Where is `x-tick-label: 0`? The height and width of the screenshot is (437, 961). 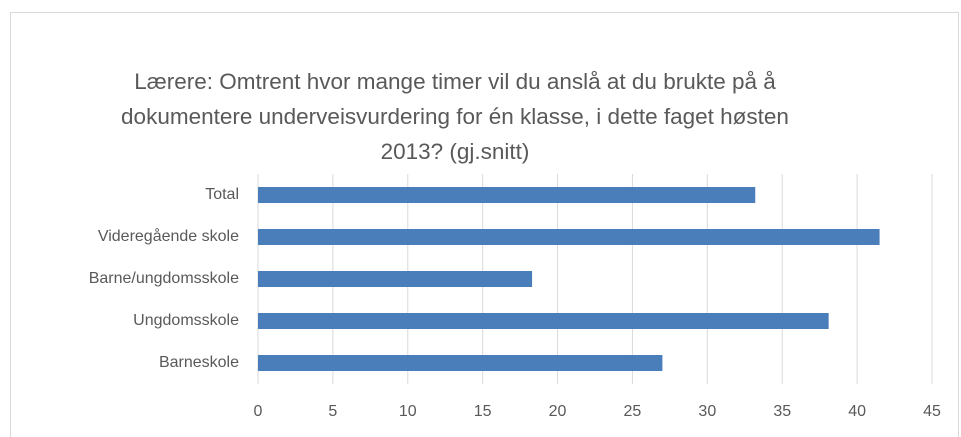
x-tick-label: 0 is located at coordinates (258, 411).